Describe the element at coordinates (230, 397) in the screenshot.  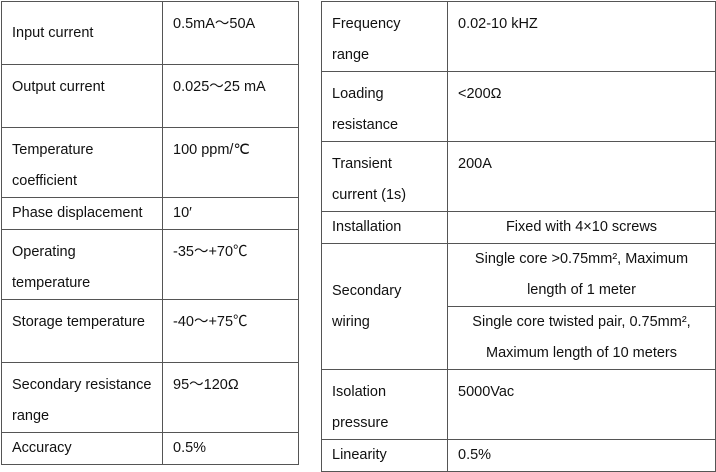
I see `cell: 95～120Ω` at that location.